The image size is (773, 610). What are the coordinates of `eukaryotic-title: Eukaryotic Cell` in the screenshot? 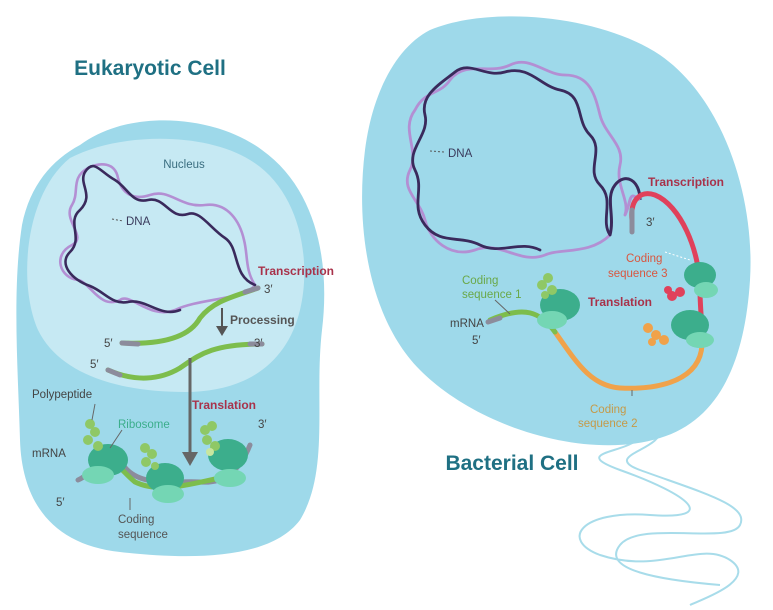 It's located at (150, 68).